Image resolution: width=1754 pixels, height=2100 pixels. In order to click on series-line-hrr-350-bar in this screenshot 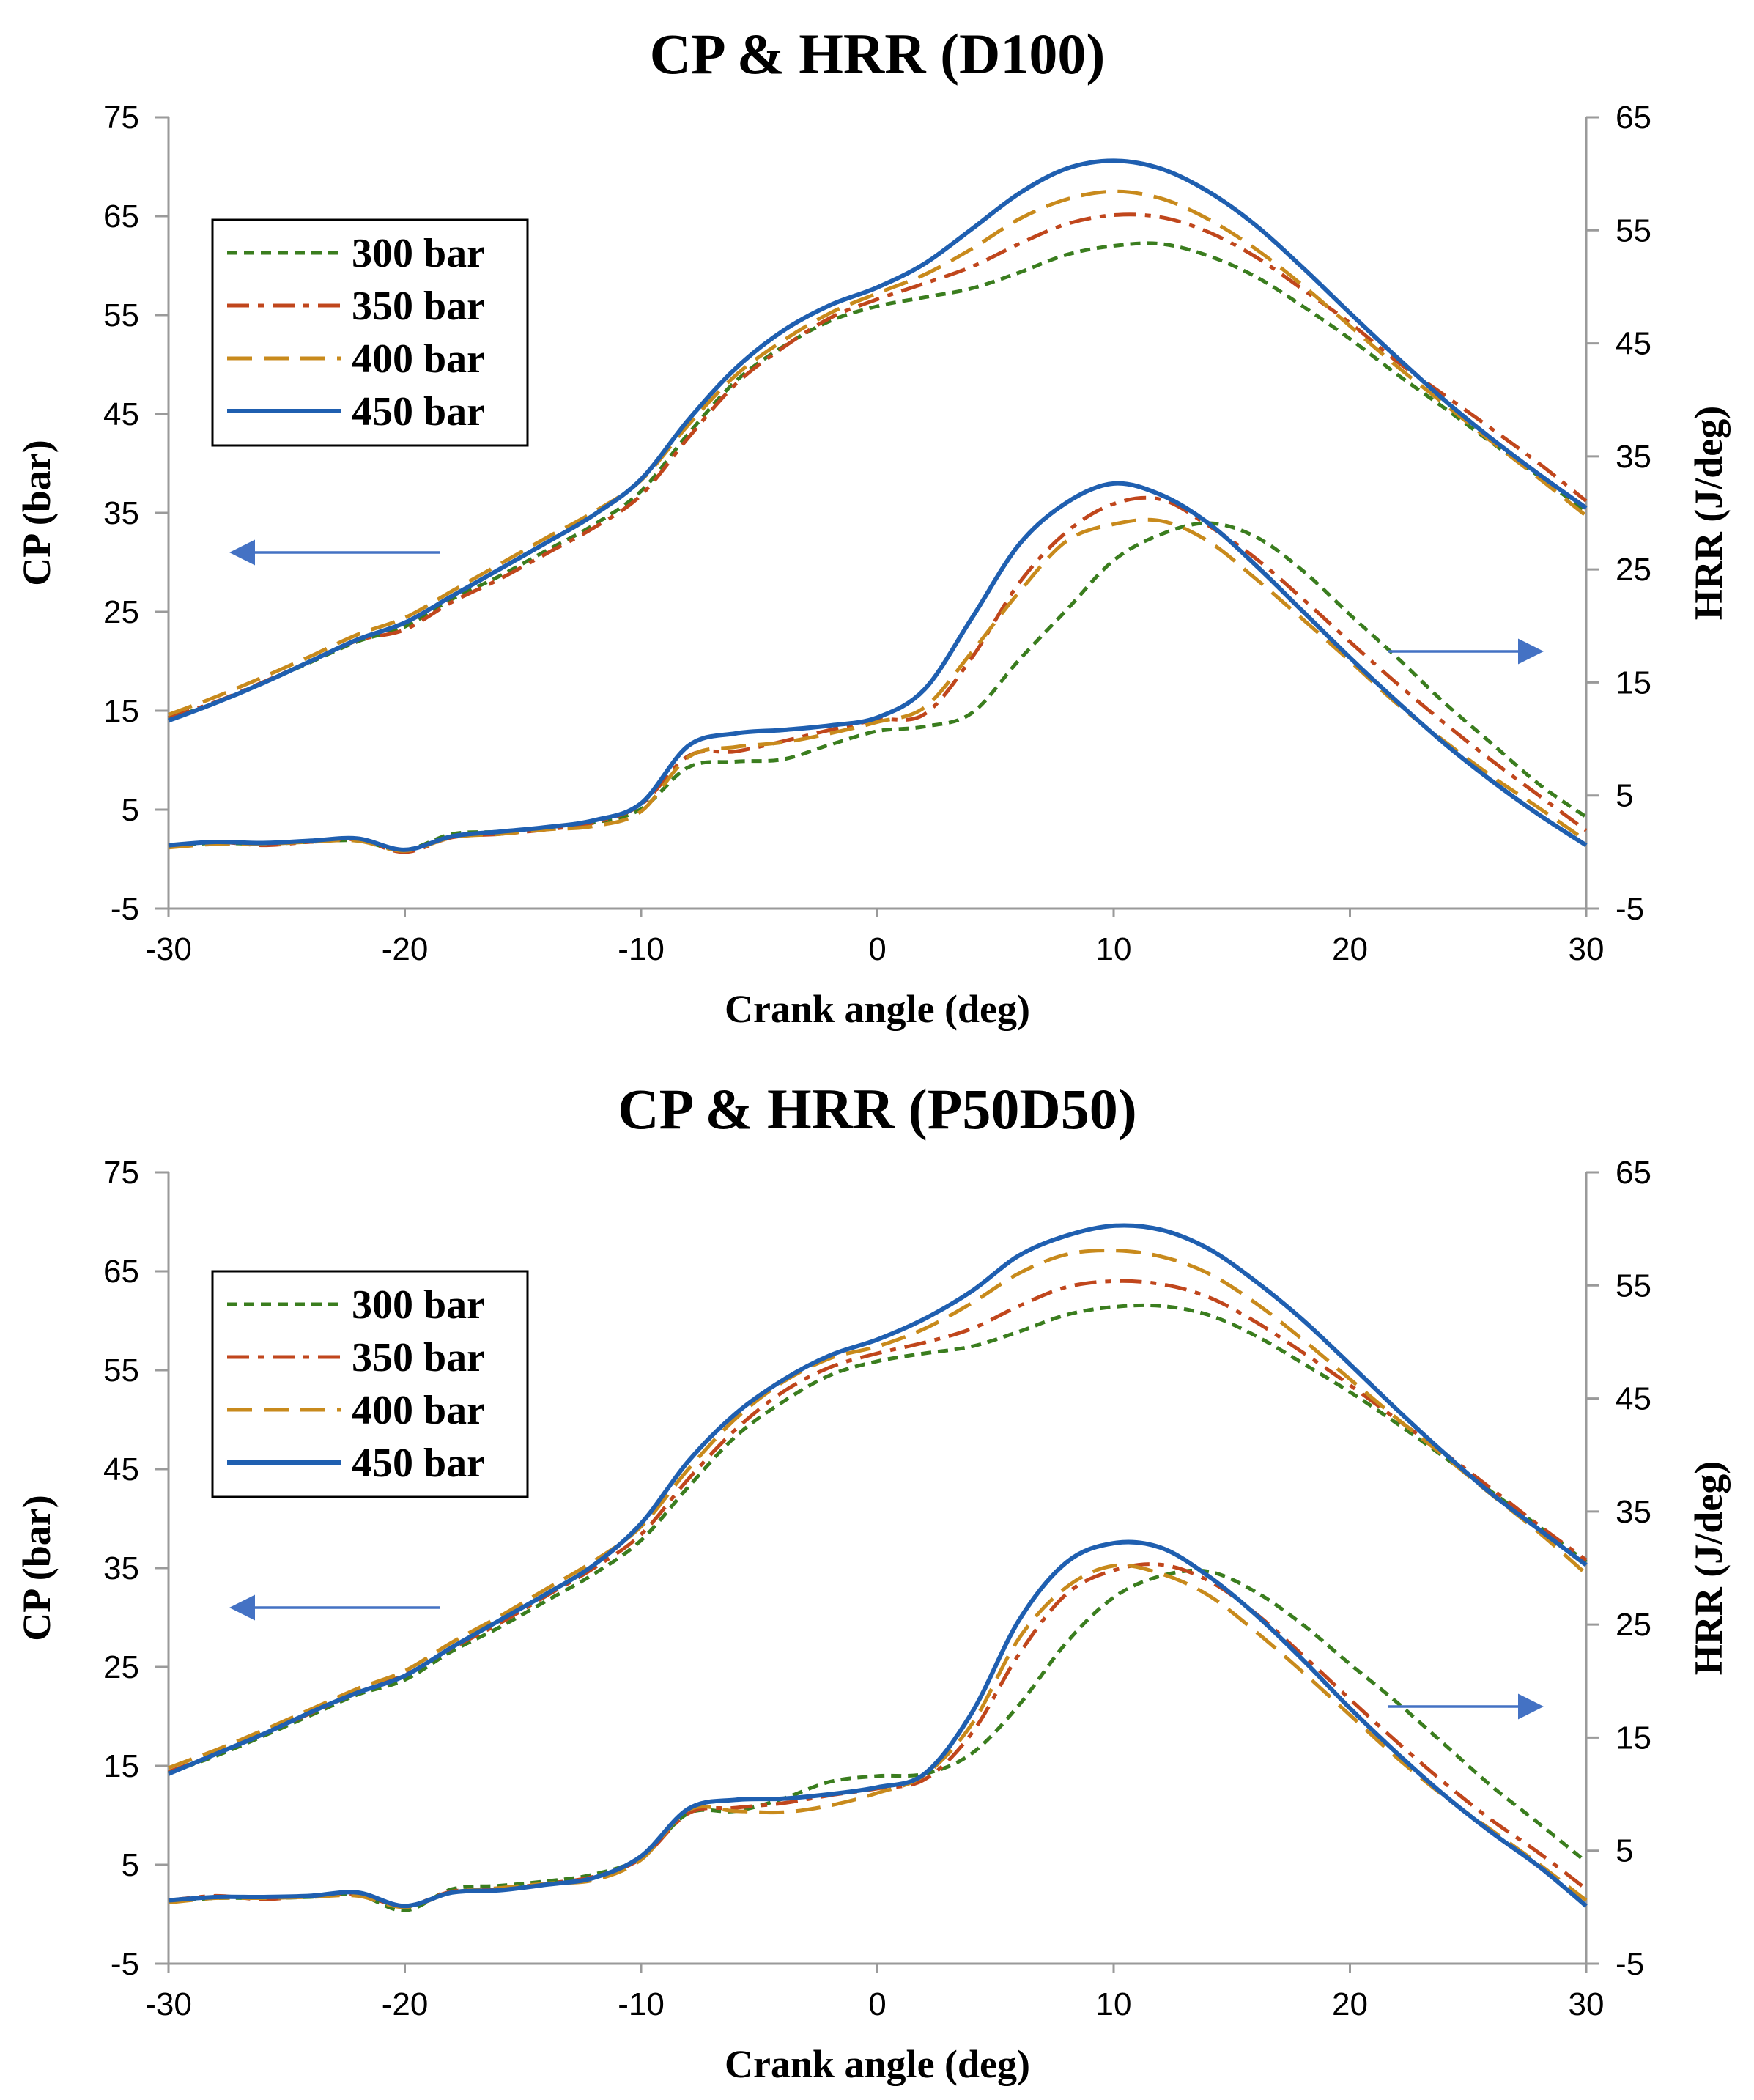, I will do `click(878, 674)`.